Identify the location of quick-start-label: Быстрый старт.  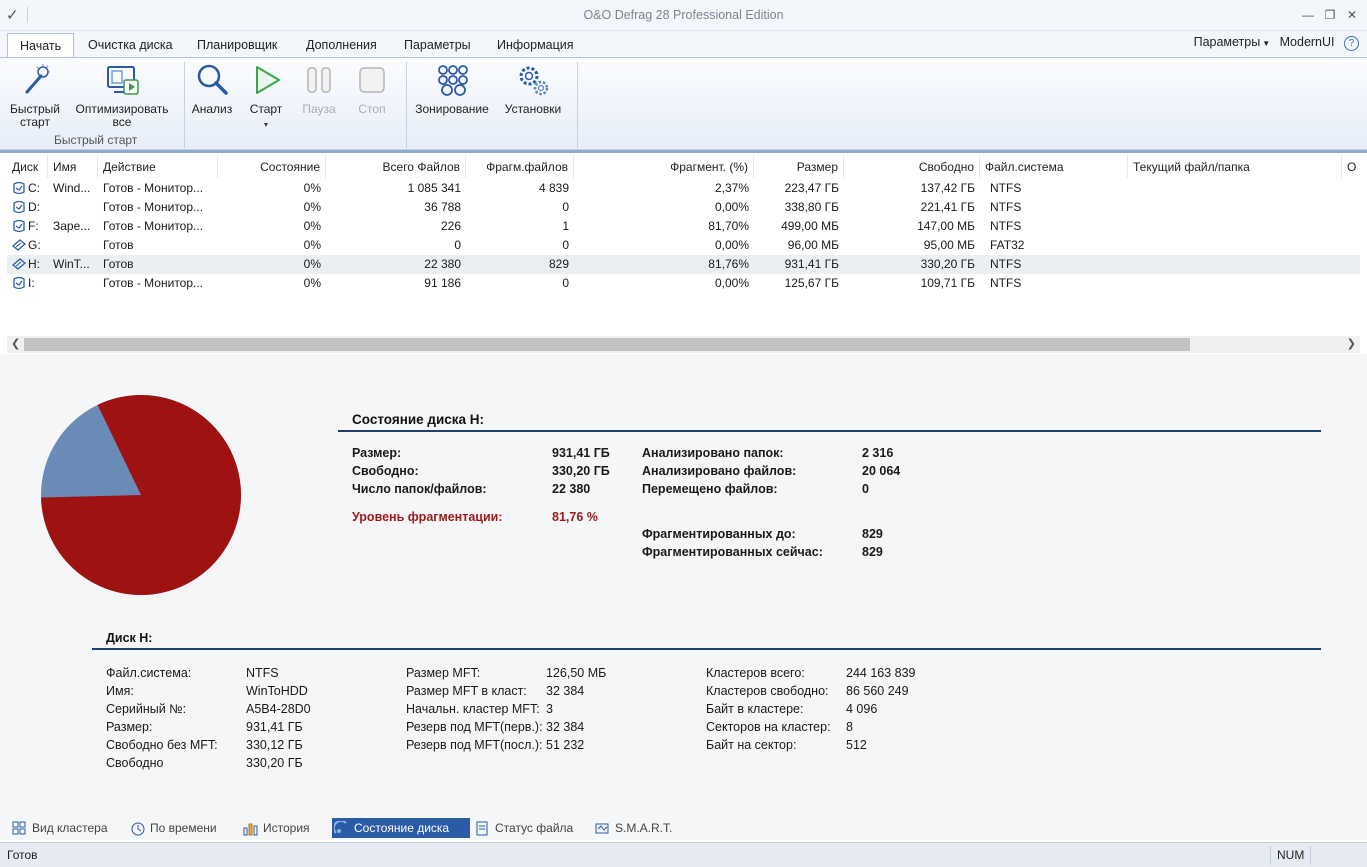
(35, 115).